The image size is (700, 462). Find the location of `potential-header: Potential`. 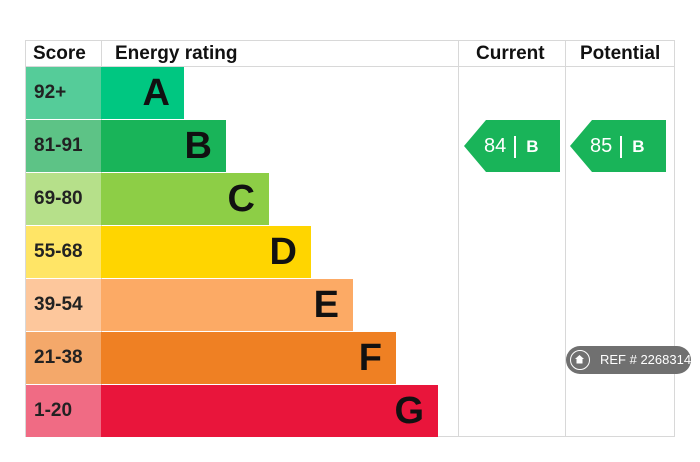

potential-header: Potential is located at coordinates (620, 53).